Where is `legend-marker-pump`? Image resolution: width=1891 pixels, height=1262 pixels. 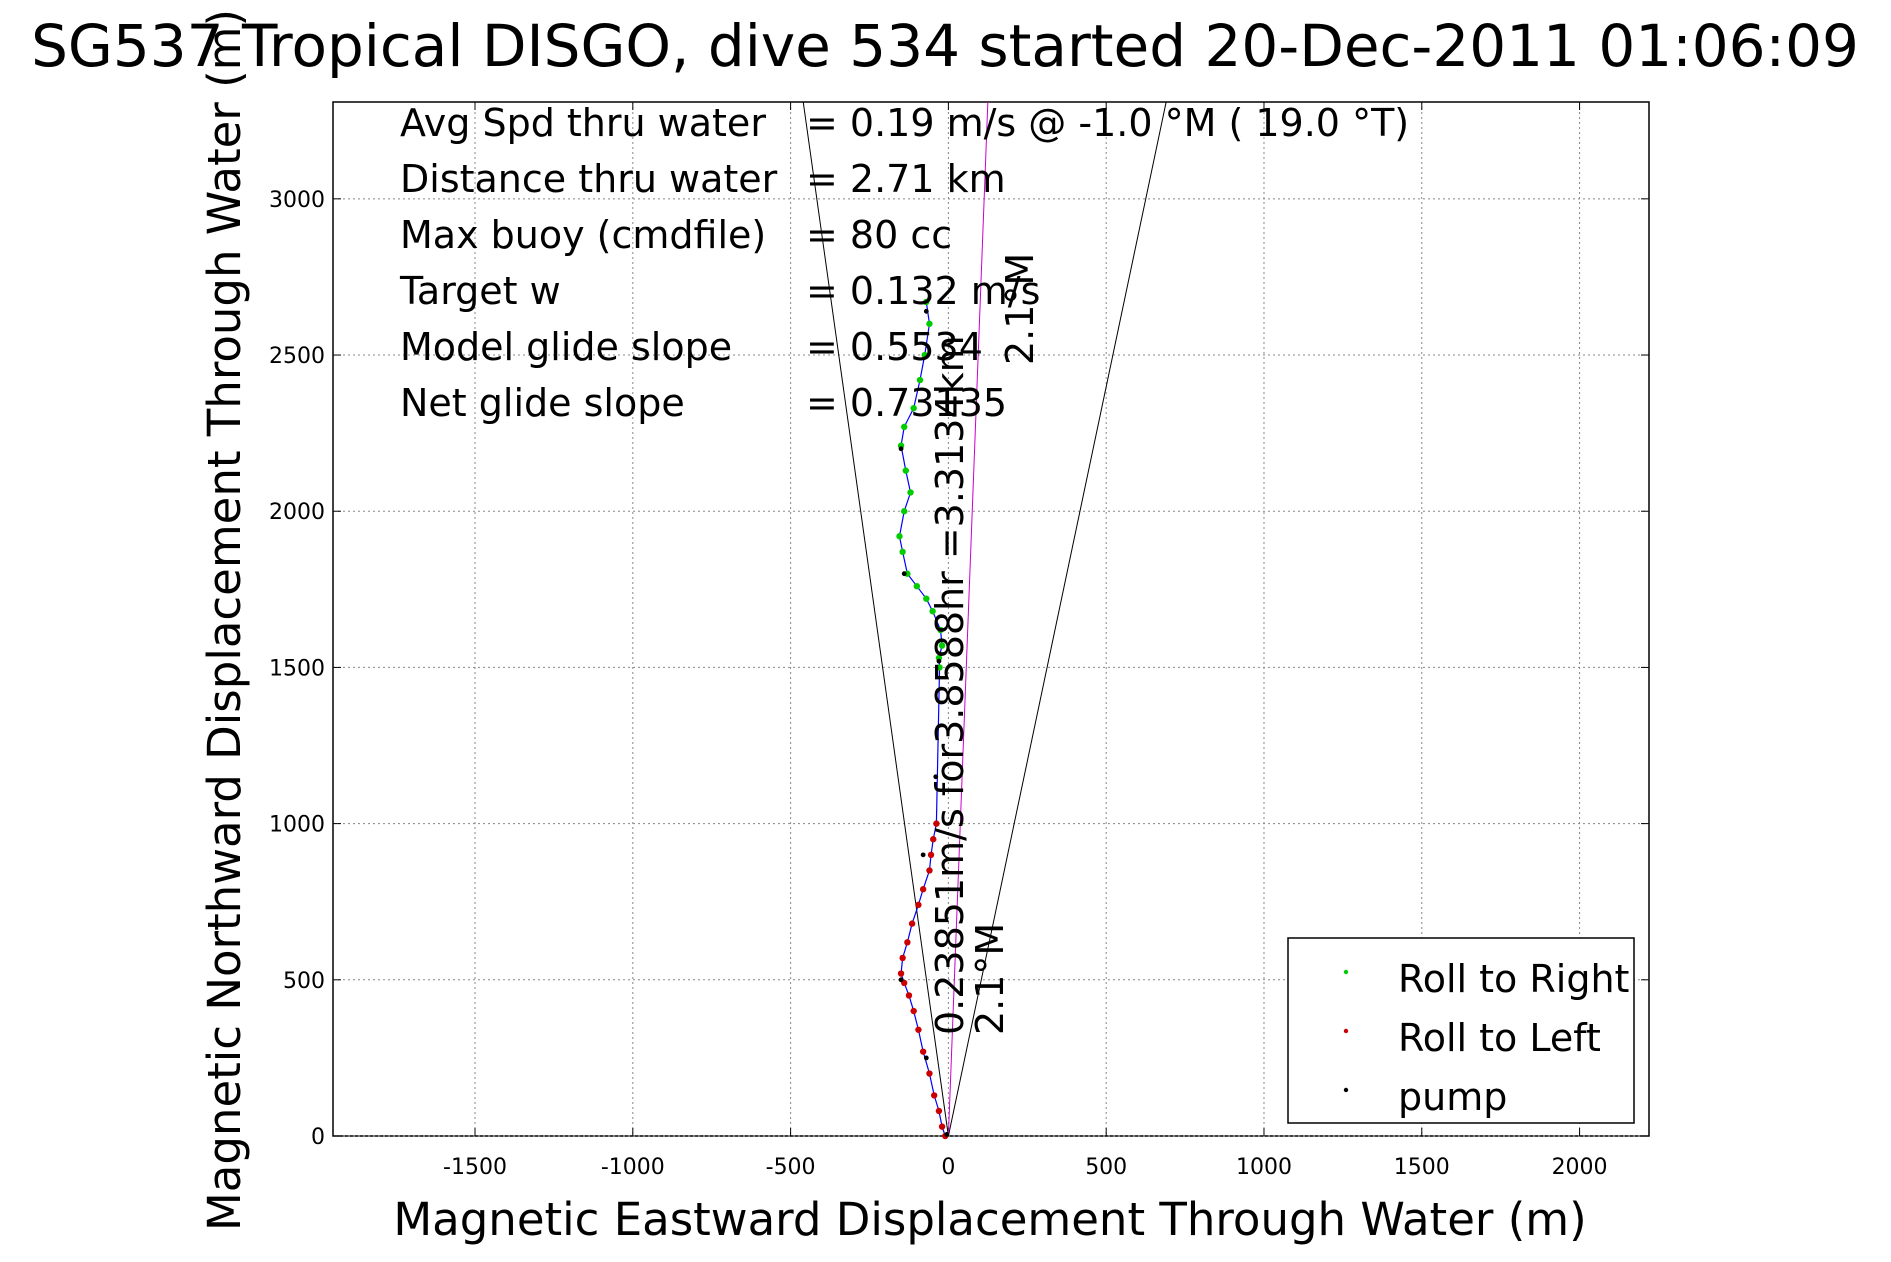 legend-marker-pump is located at coordinates (1346, 1090).